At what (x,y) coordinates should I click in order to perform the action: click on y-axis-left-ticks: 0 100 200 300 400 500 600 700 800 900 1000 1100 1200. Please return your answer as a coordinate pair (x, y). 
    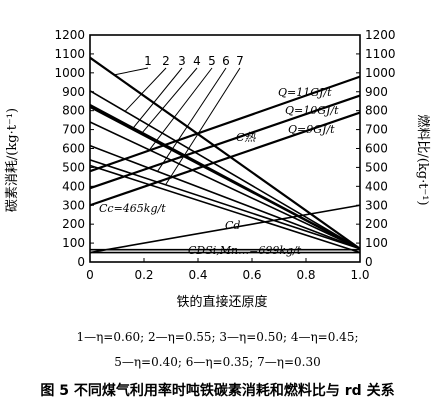
    Looking at the image, I should click on (74, 148).